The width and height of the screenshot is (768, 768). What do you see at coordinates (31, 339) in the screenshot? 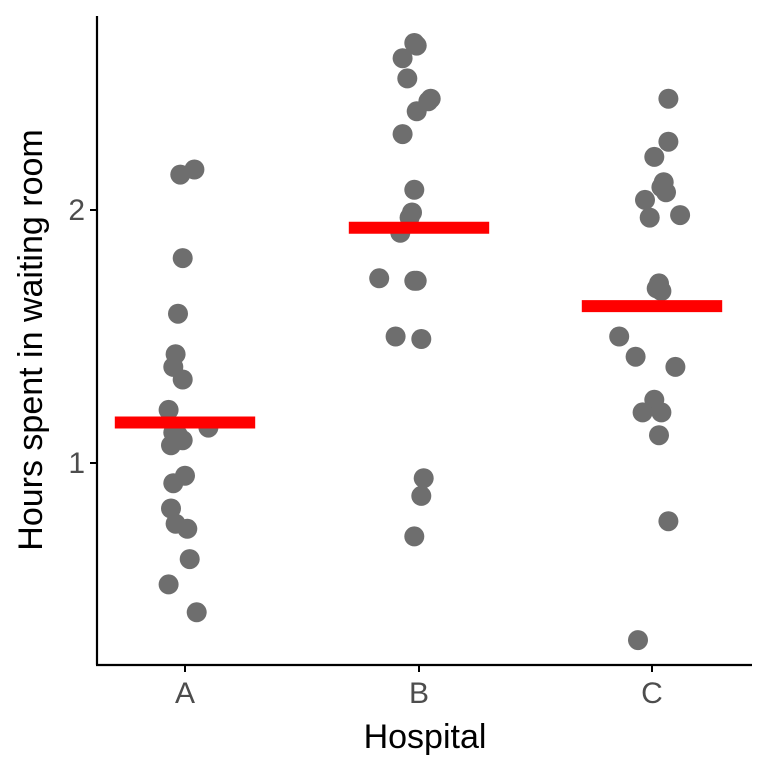
I see `y-axis-title: Hours spent in waiting room` at bounding box center [31, 339].